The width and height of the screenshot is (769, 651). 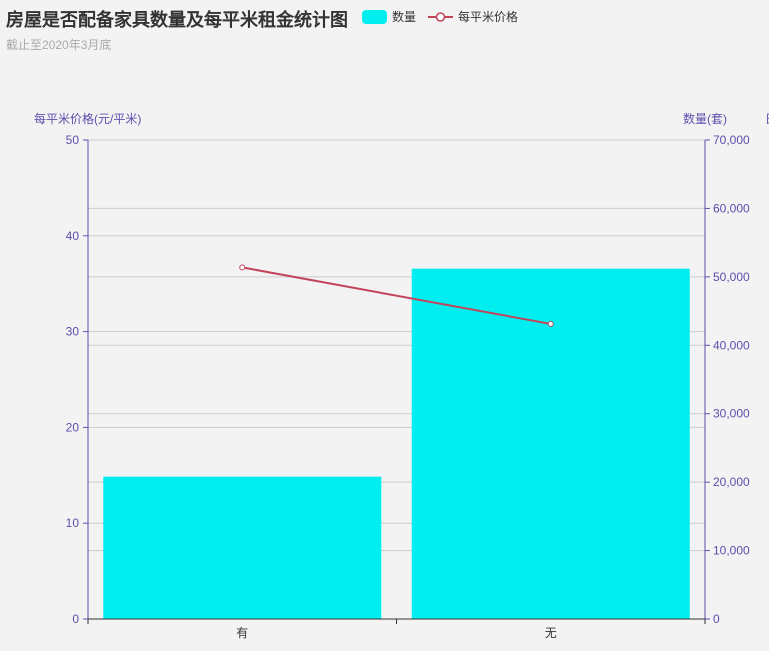 What do you see at coordinates (731, 208) in the screenshot?
I see `y-right-tick-label: 60,000` at bounding box center [731, 208].